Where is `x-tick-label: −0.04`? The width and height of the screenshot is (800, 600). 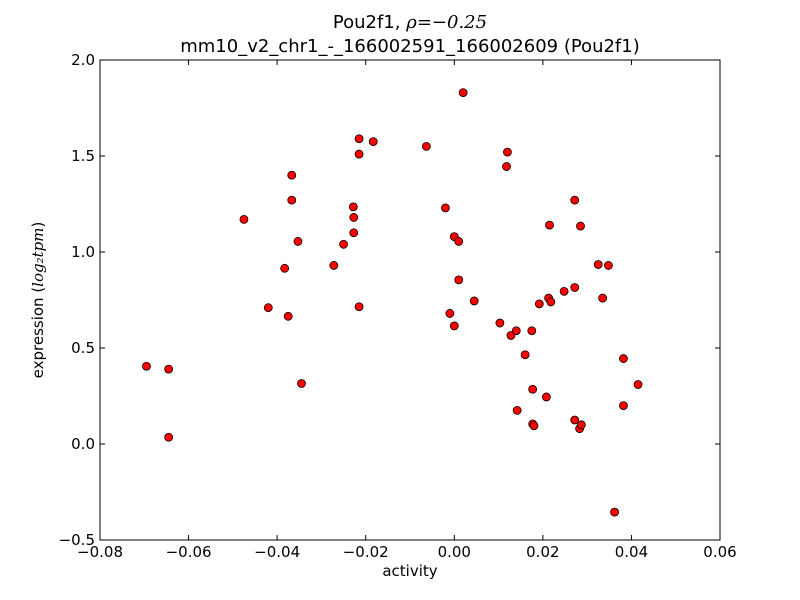
x-tick-label: −0.04 is located at coordinates (277, 552).